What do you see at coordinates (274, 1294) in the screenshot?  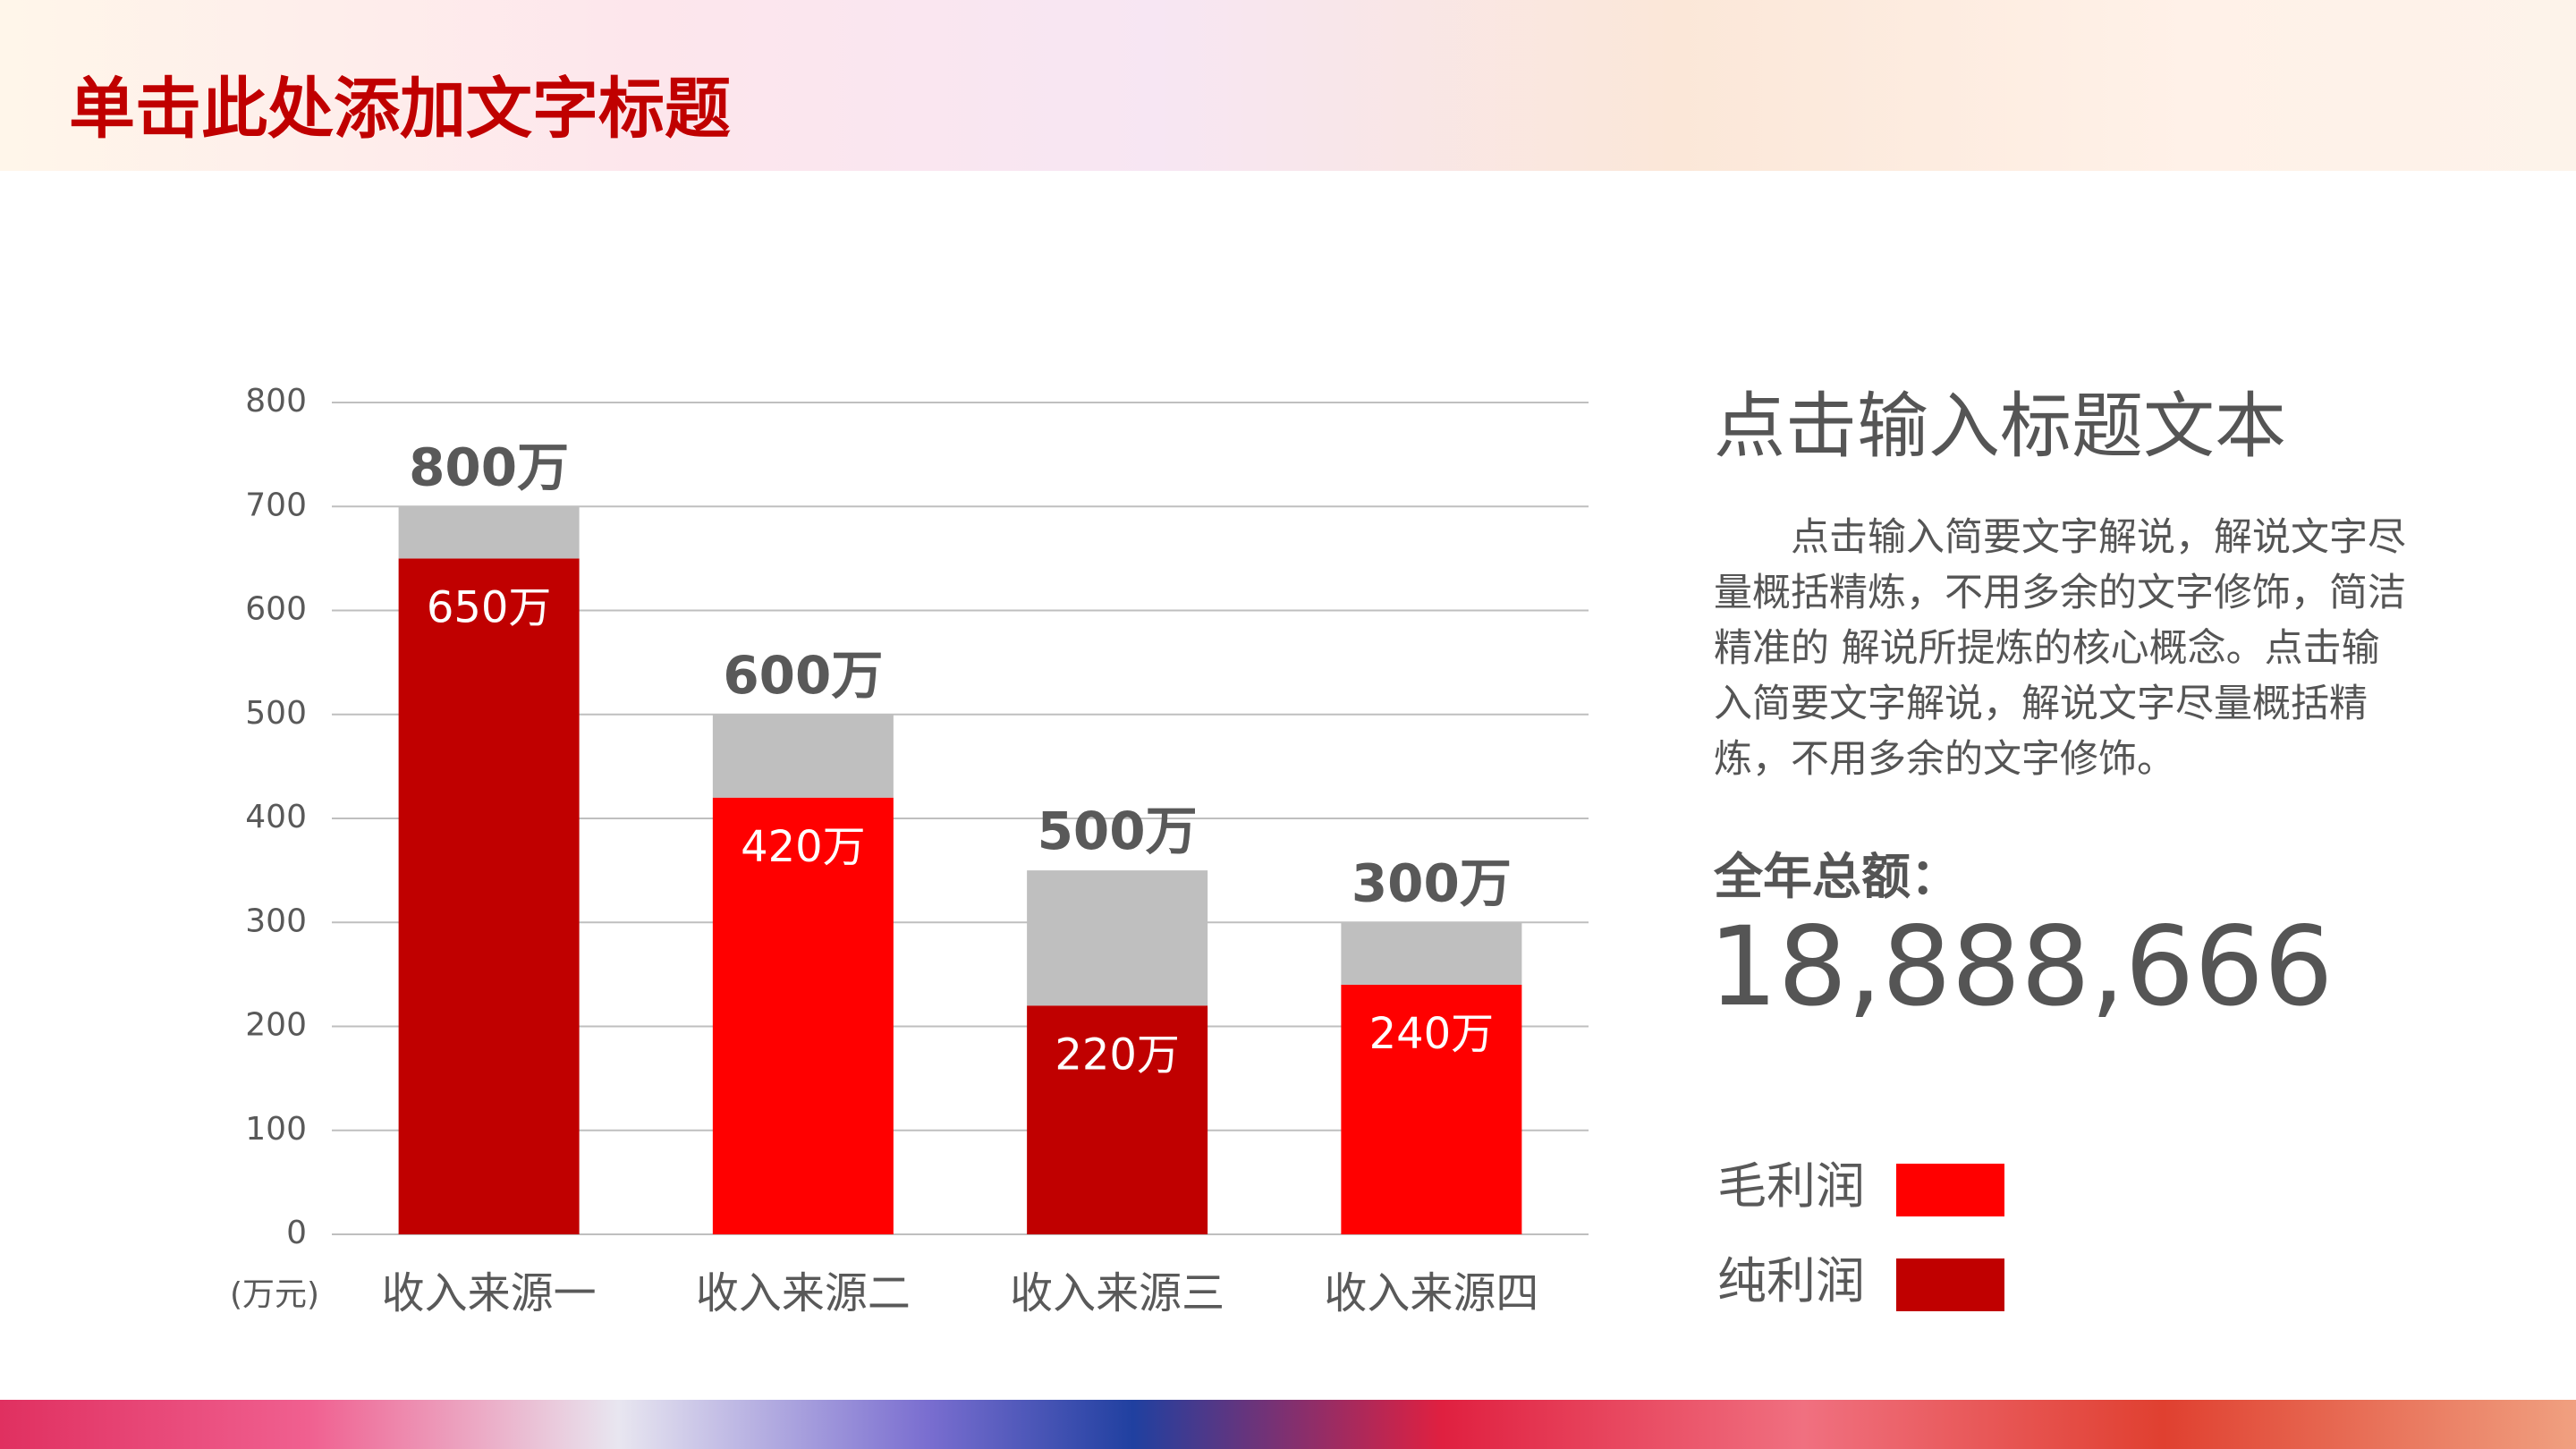 I see `y-unit: (万元)` at bounding box center [274, 1294].